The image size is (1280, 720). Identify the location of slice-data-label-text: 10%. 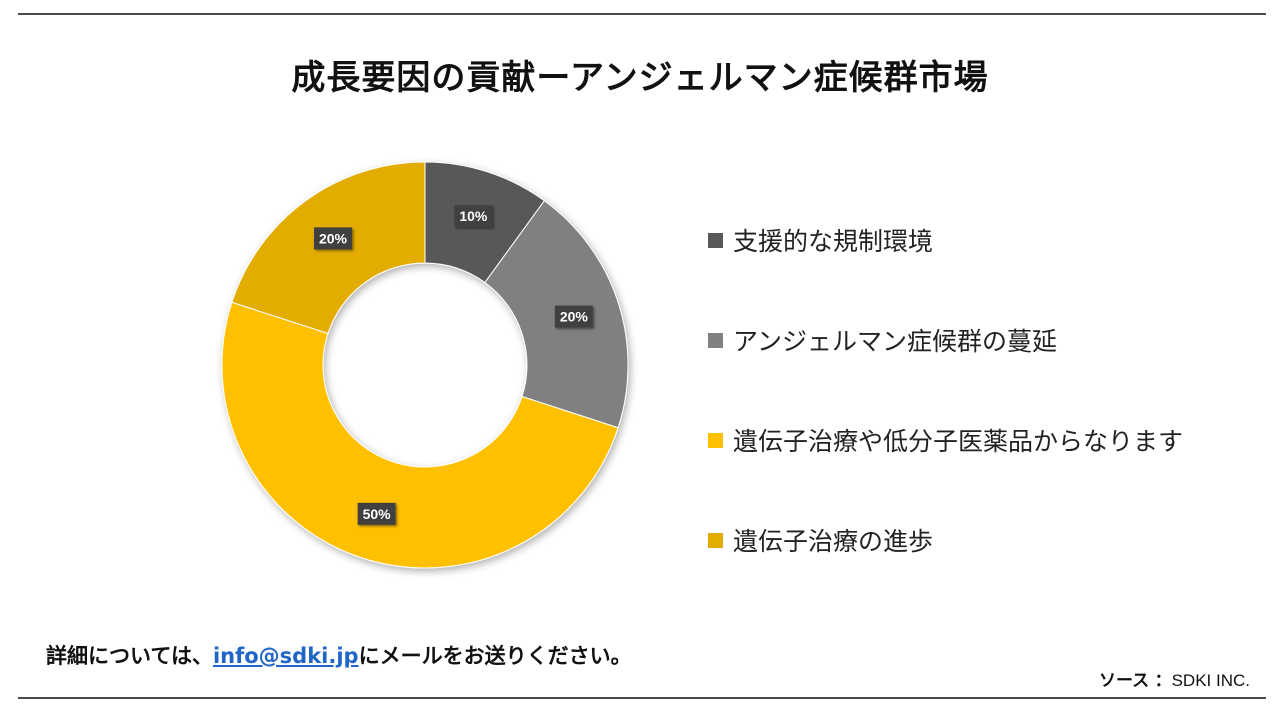
(473, 216).